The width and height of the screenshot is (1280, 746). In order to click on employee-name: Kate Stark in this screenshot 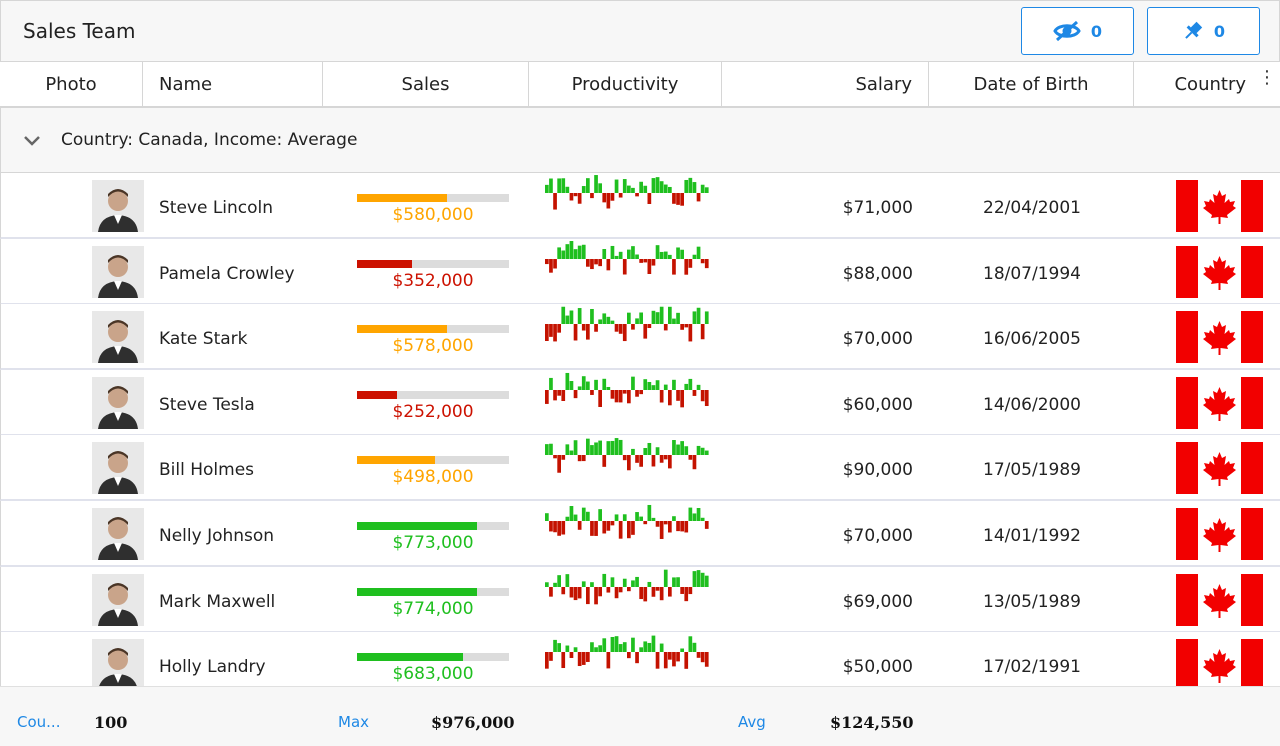, I will do `click(203, 339)`.